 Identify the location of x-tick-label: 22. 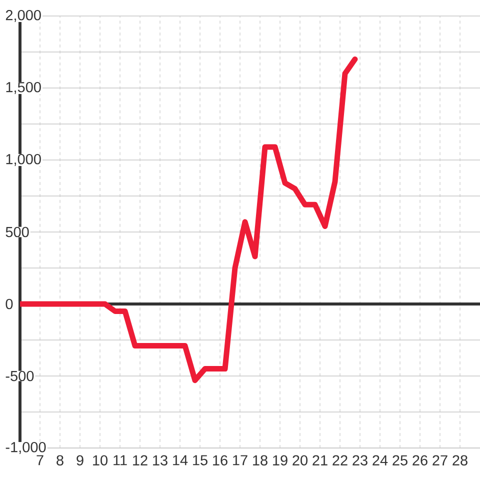
(340, 460).